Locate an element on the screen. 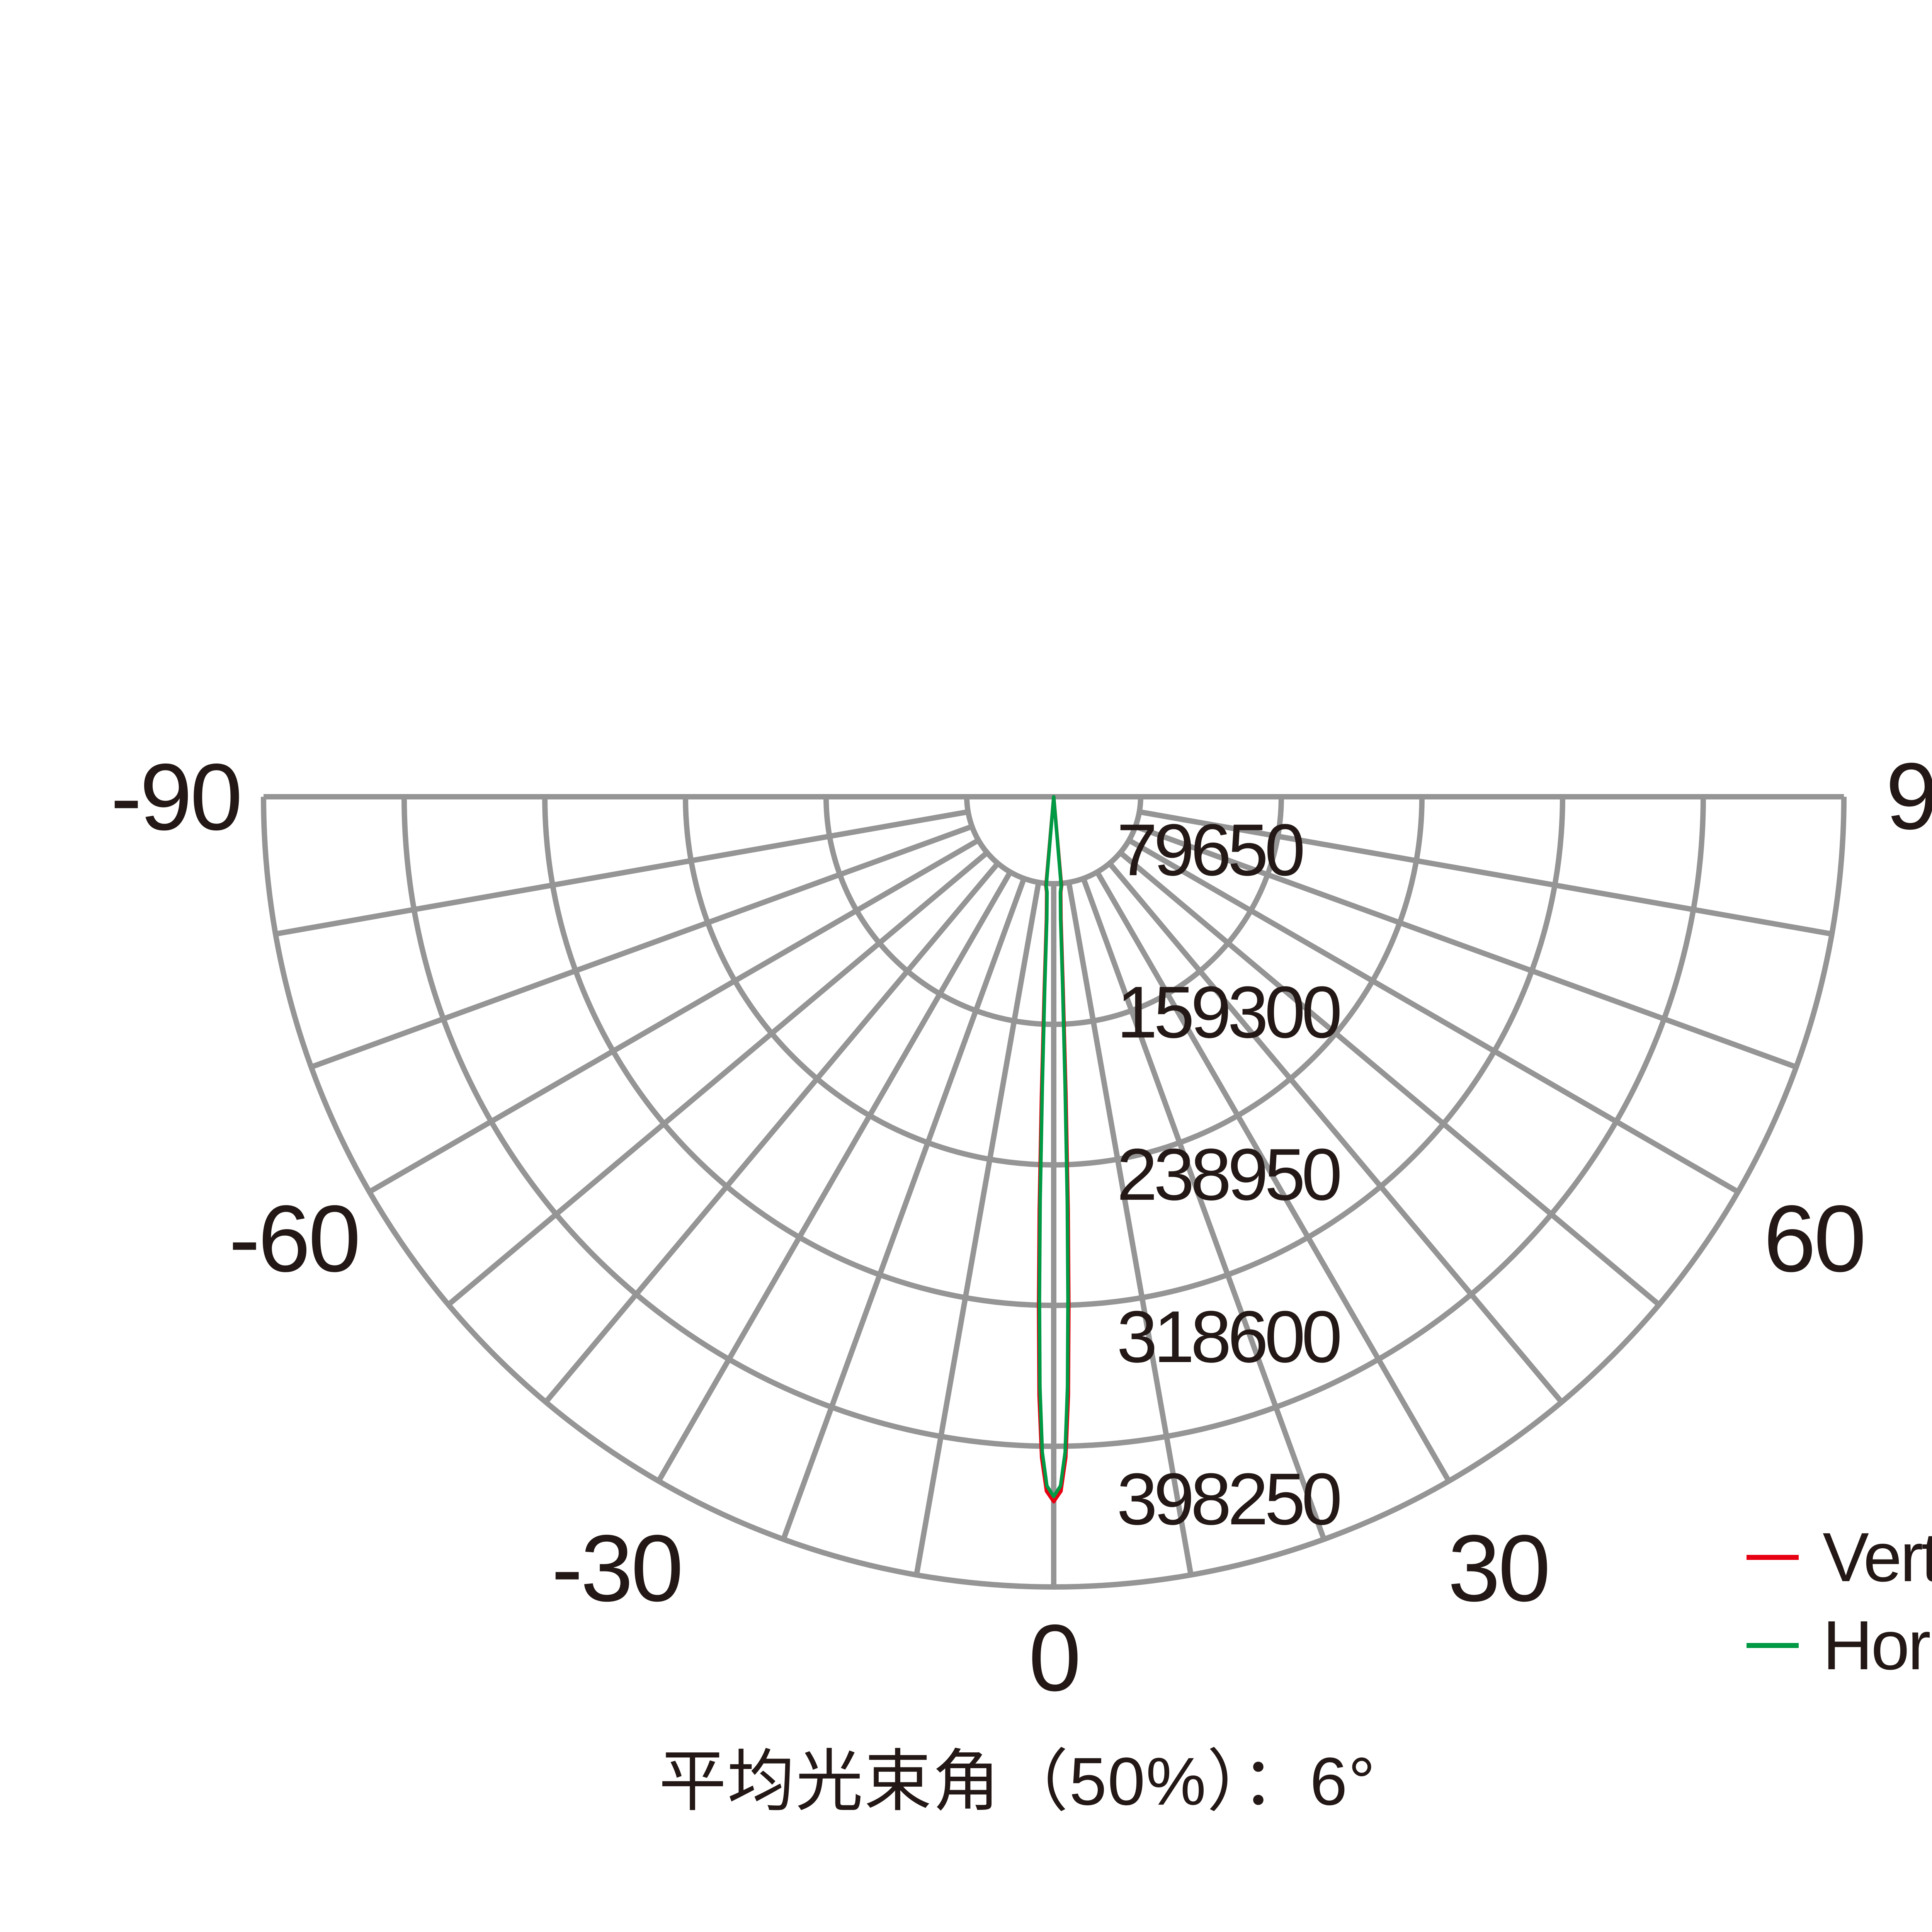  legend: Vert.Intensity(cd) Hori.Intensity(cd) is located at coordinates (1840, 1601).